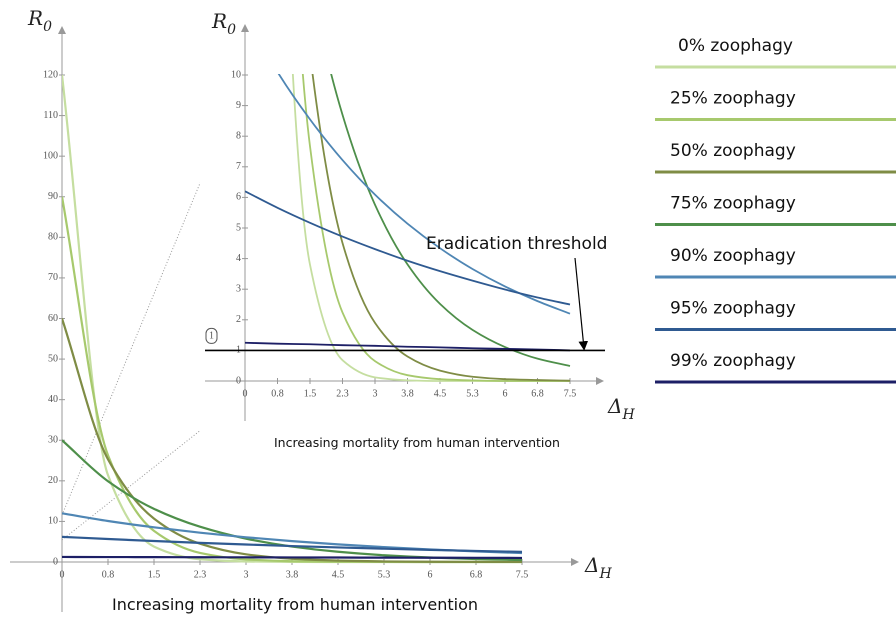 Image resolution: width=896 pixels, height=625 pixels. I want to click on y-tick-label: 7, so click(238, 166).